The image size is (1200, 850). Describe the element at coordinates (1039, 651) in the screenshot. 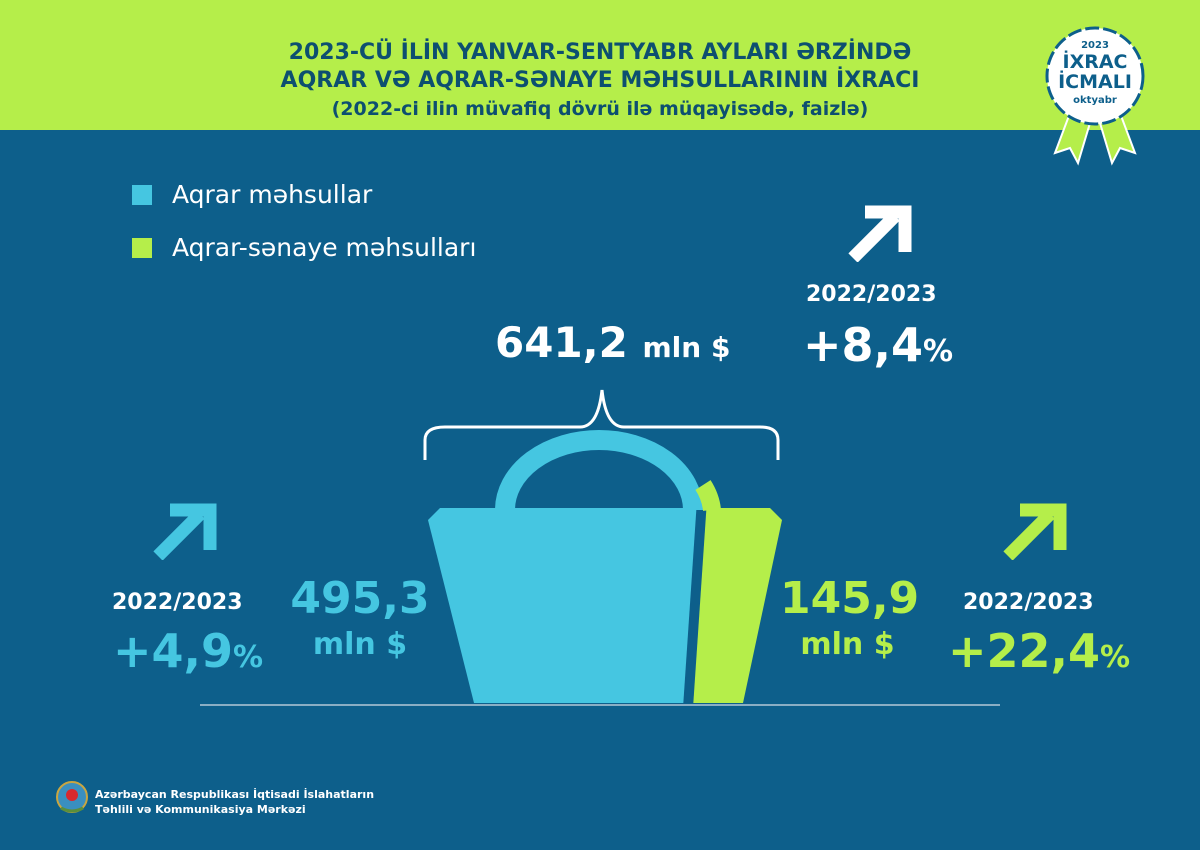

I see `agroindustrial-change: +22,4%` at that location.